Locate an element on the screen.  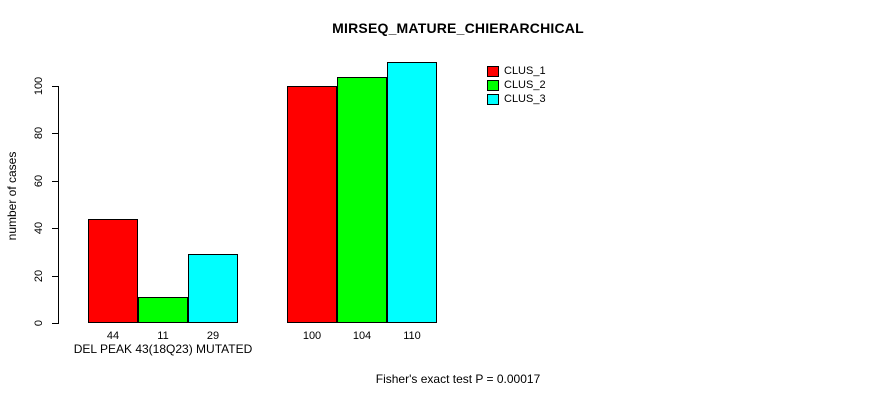
y-axis-line is located at coordinates (58, 205).